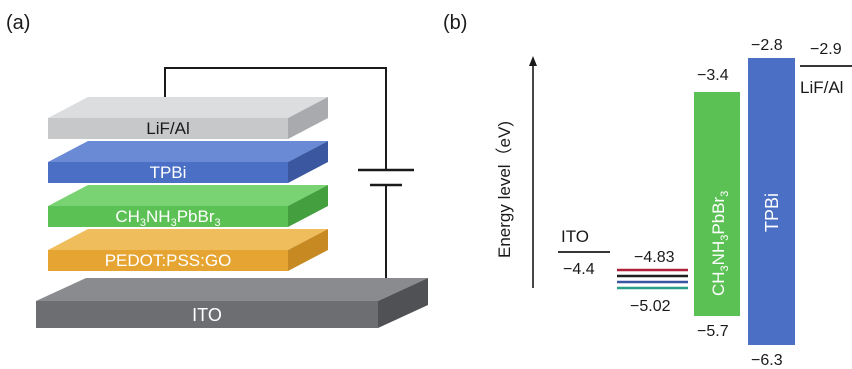 This screenshot has width=852, height=369. Describe the element at coordinates (386, 177) in the screenshot. I see `battery-icon` at that location.